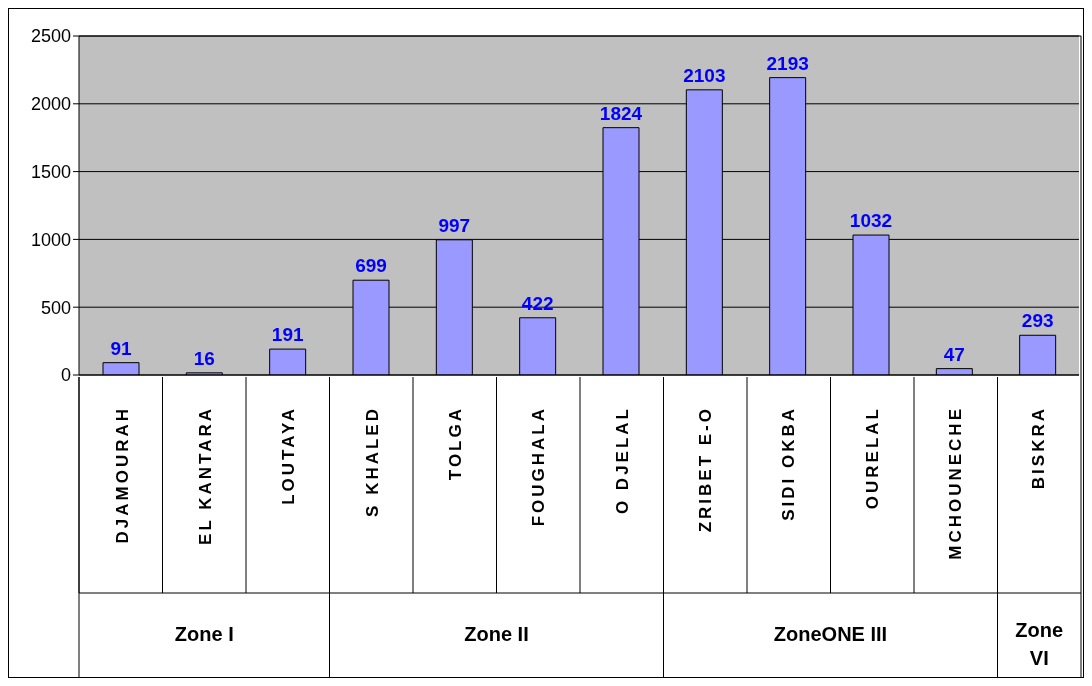 The image size is (1092, 686). What do you see at coordinates (871, 221) in the screenshot?
I see `data-label: 1032` at bounding box center [871, 221].